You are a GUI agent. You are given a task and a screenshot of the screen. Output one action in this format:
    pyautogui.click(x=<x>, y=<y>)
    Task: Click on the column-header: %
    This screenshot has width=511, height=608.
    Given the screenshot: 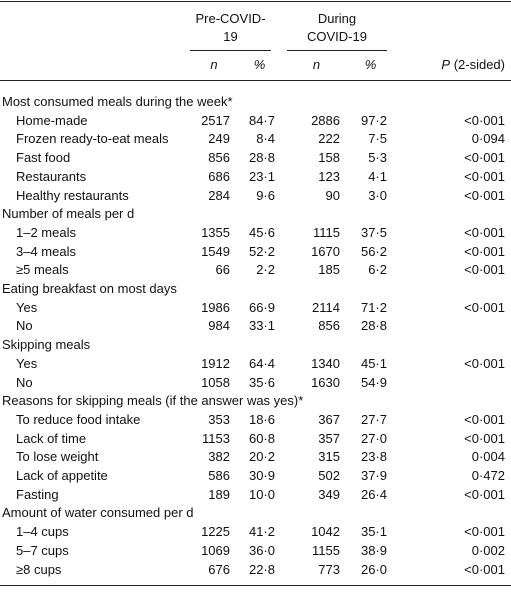 What is the action you would take?
    pyautogui.click(x=363, y=66)
    